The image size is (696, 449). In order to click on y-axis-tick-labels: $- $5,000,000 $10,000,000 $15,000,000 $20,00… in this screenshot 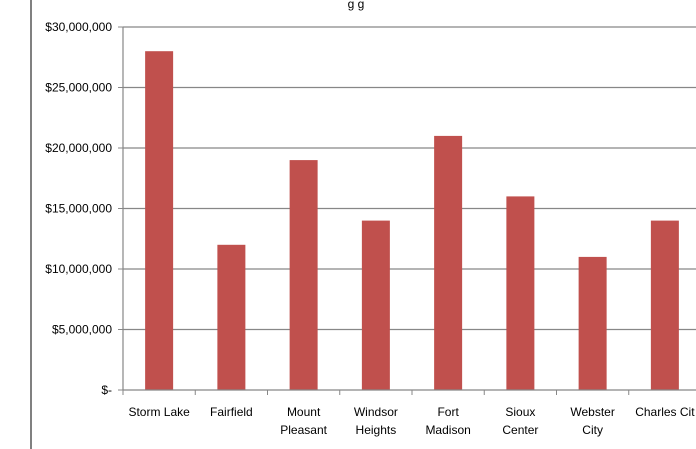, I will do `click(78, 208)`.